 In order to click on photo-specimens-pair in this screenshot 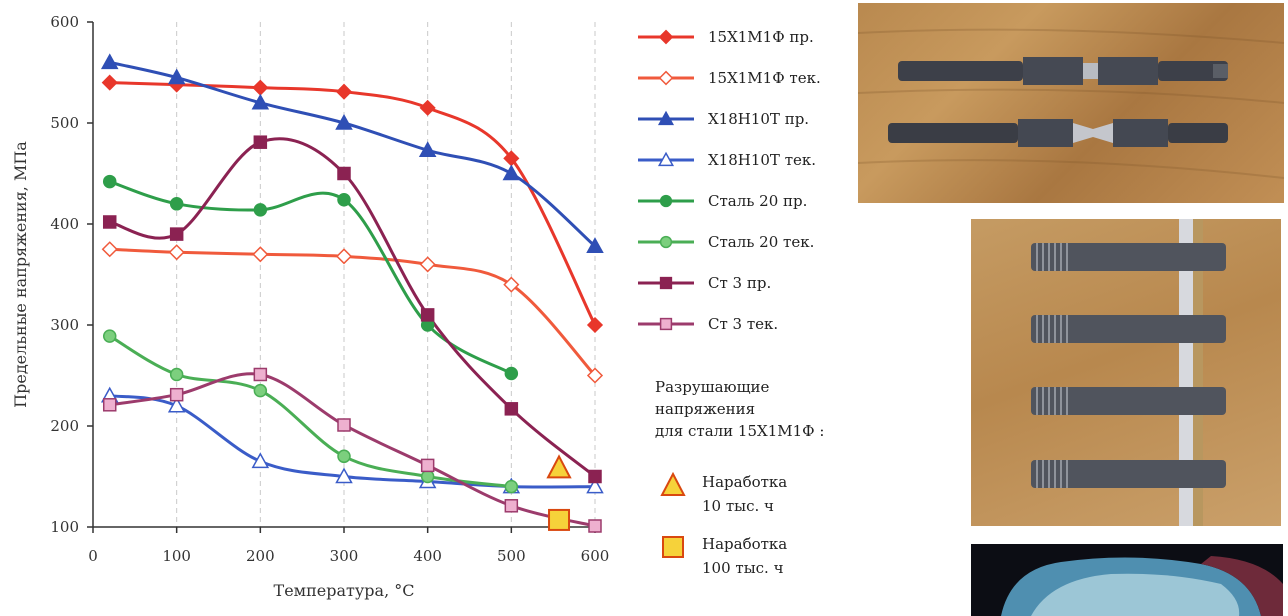, I will do `click(1071, 103)`.